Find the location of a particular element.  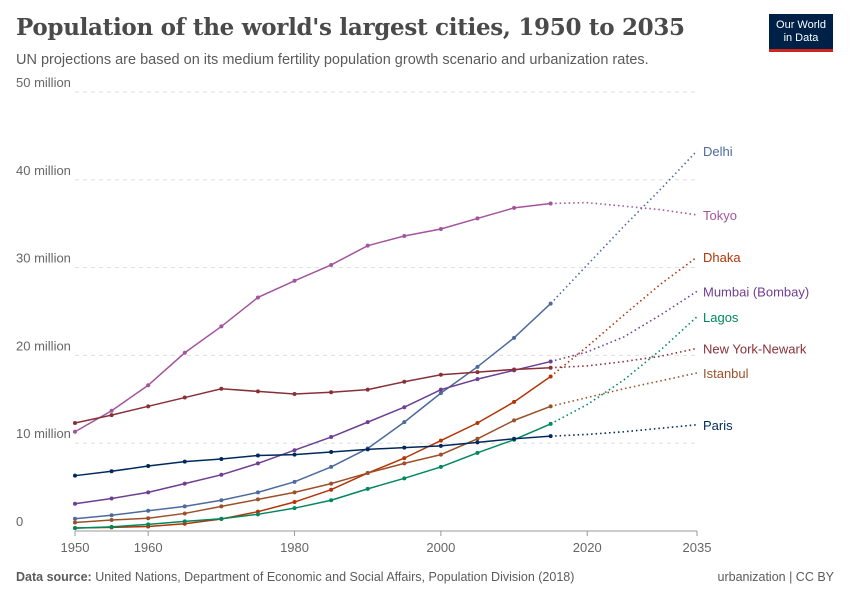

footer-license: urbanization | CC BY is located at coordinates (776, 577).